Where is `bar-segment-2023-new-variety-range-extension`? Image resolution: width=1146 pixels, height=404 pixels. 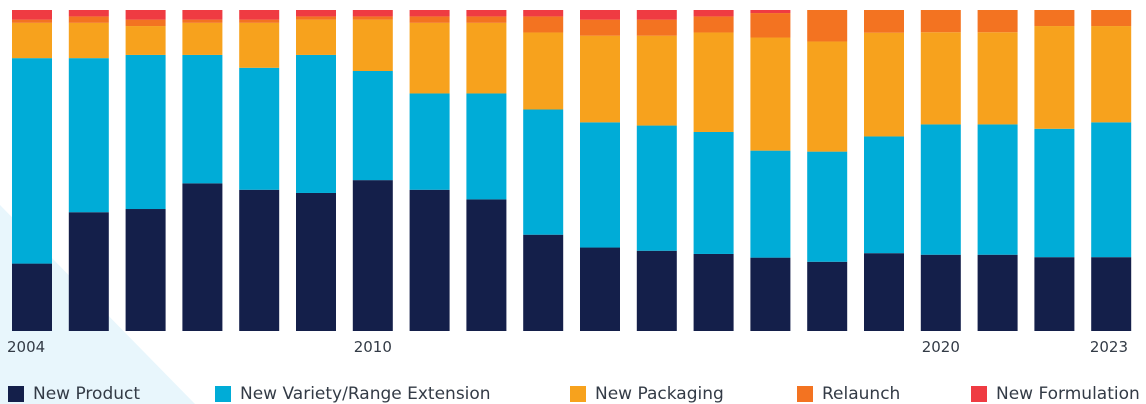 bar-segment-2023-new-variety-range-extension is located at coordinates (1111, 190).